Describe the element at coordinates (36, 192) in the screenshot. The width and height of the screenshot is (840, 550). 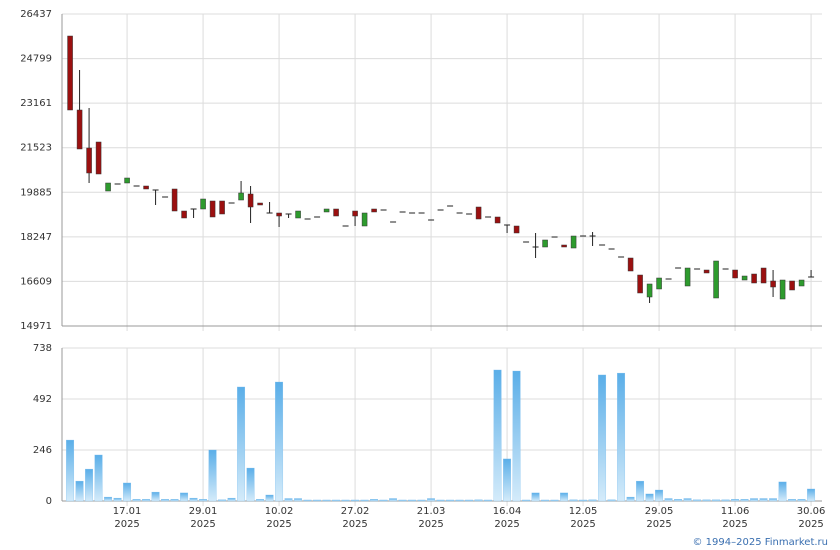
I see `y-tick-label: 19885` at that location.